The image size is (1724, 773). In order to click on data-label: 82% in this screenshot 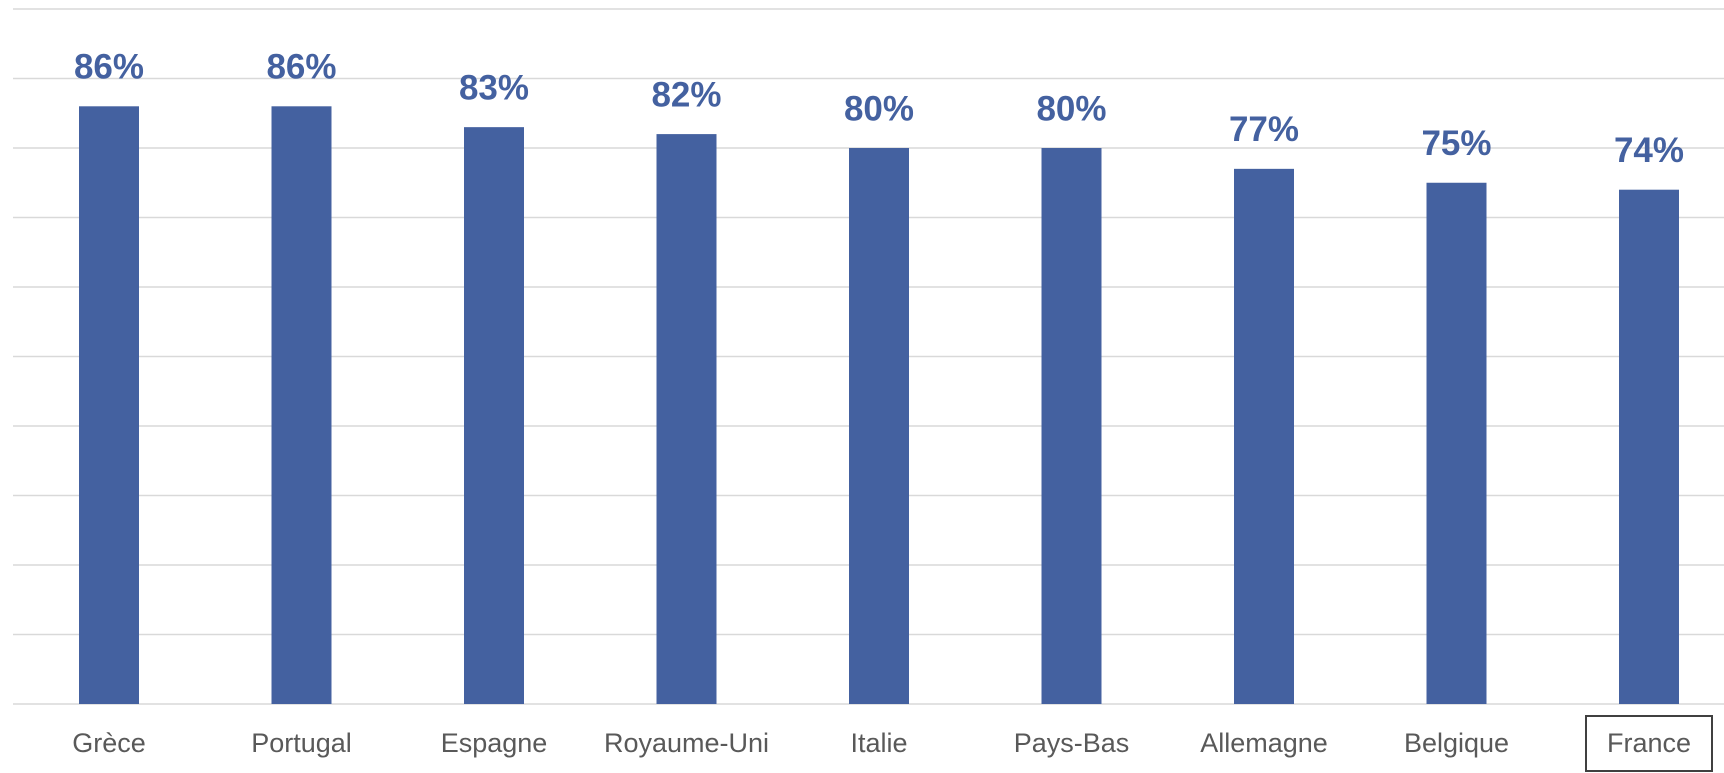, I will do `click(686, 94)`.